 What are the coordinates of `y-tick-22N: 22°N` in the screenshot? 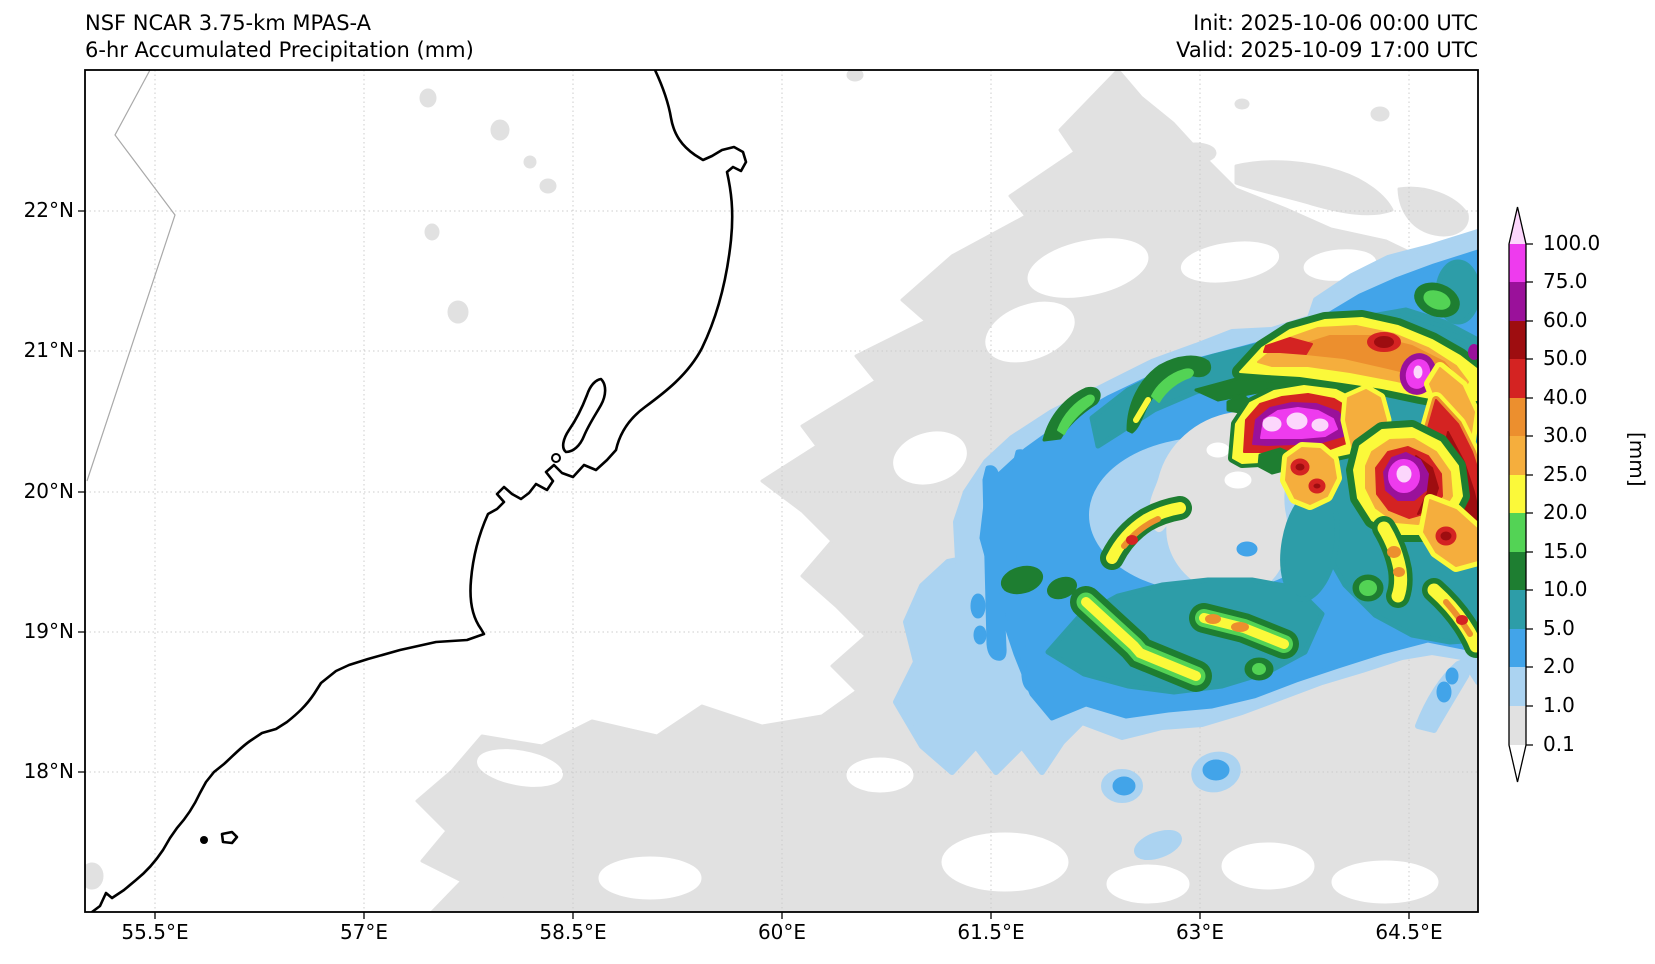 It's located at (48, 210).